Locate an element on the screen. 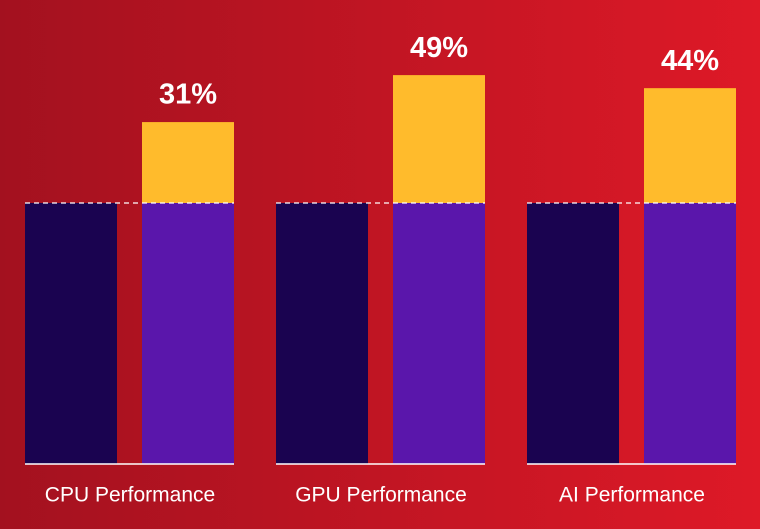  value-label: 49% is located at coordinates (439, 48).